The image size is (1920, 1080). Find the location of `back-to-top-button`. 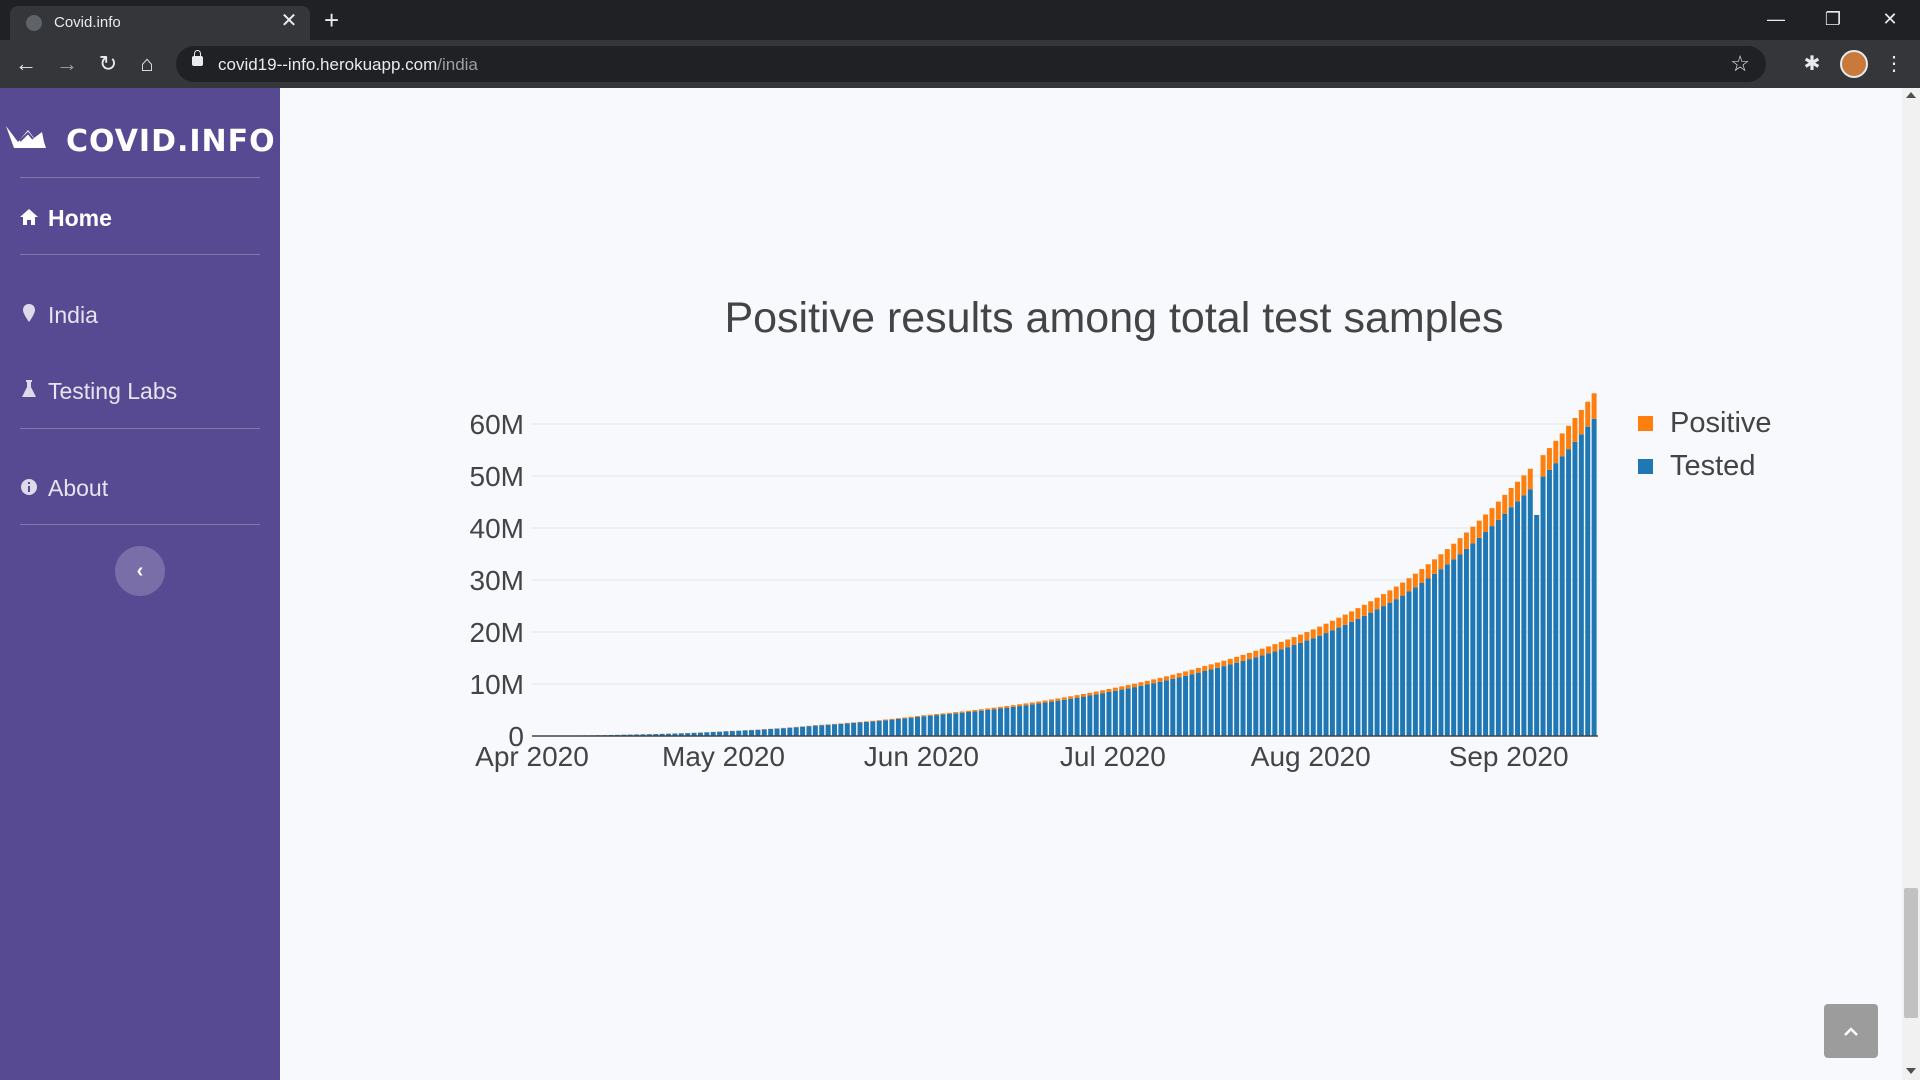

back-to-top-button is located at coordinates (1851, 1031).